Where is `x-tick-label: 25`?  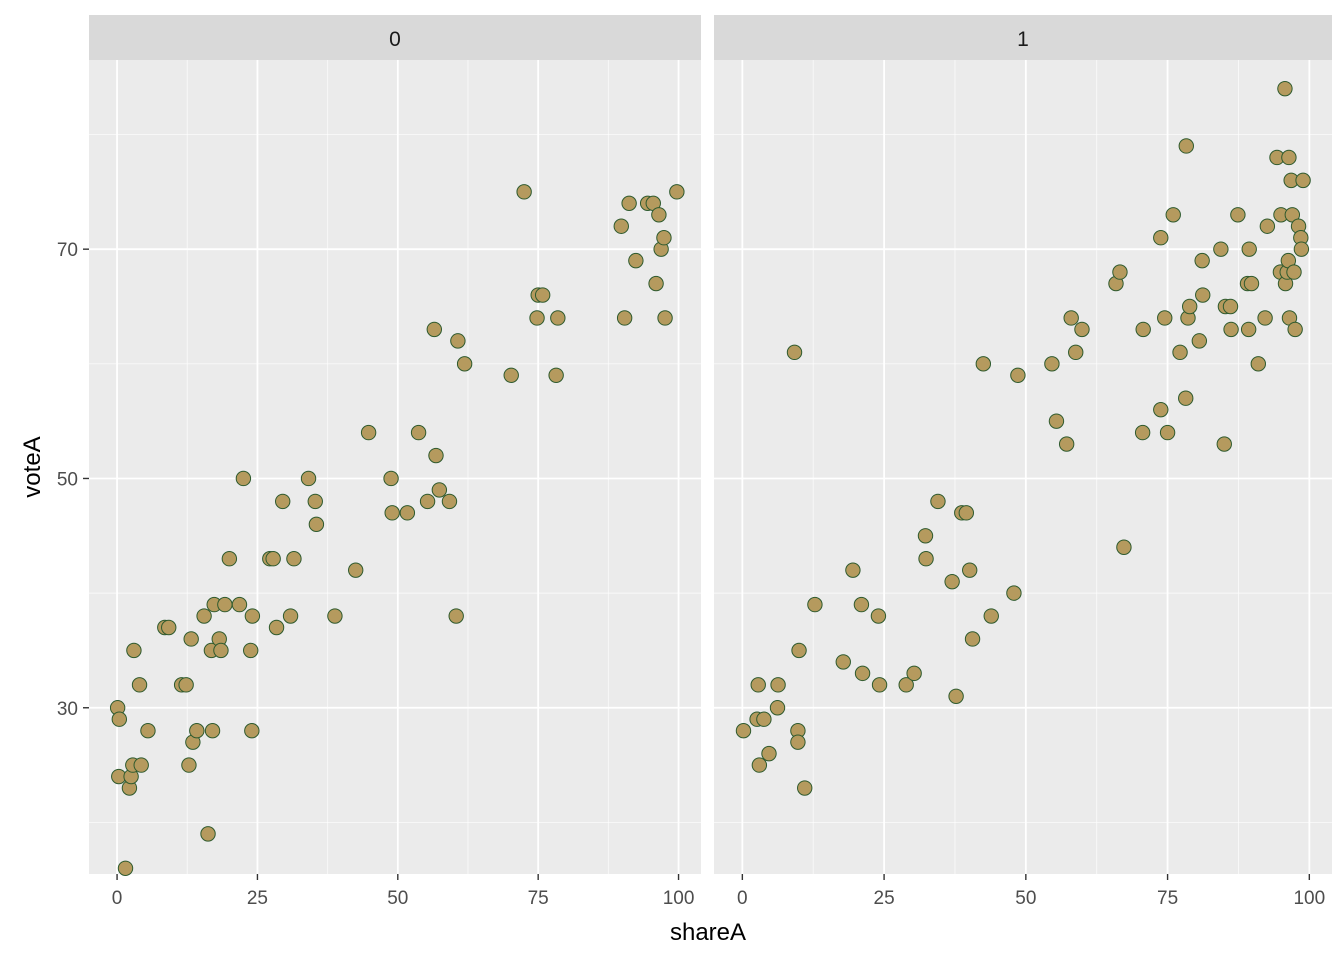 x-tick-label: 25 is located at coordinates (257, 898).